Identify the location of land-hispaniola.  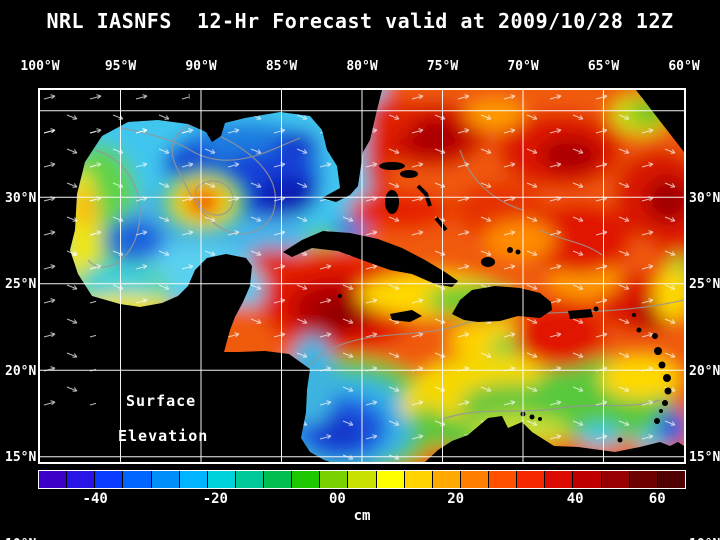
(502, 304).